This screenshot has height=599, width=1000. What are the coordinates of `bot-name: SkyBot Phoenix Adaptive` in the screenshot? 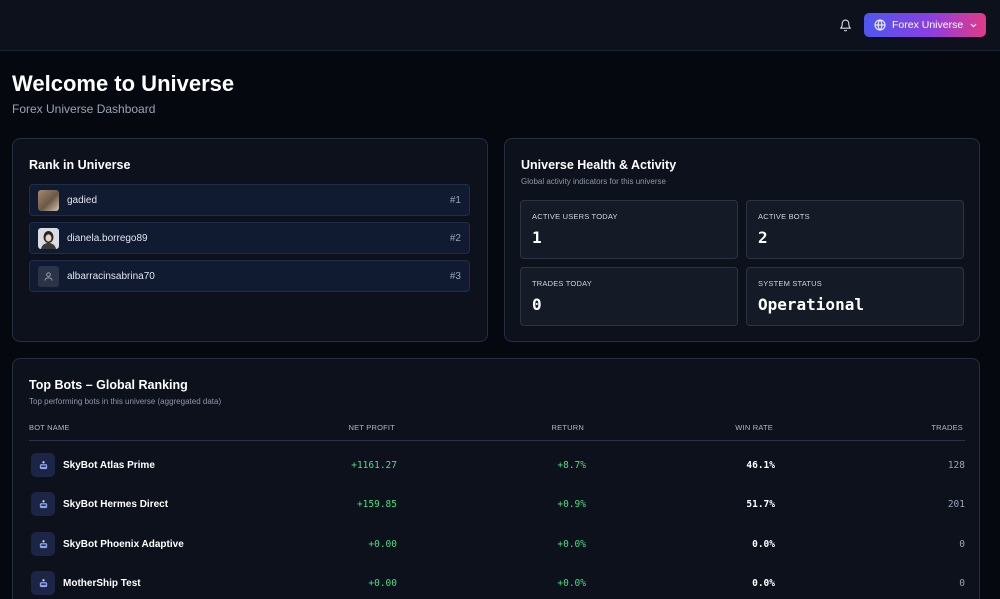 It's located at (123, 544).